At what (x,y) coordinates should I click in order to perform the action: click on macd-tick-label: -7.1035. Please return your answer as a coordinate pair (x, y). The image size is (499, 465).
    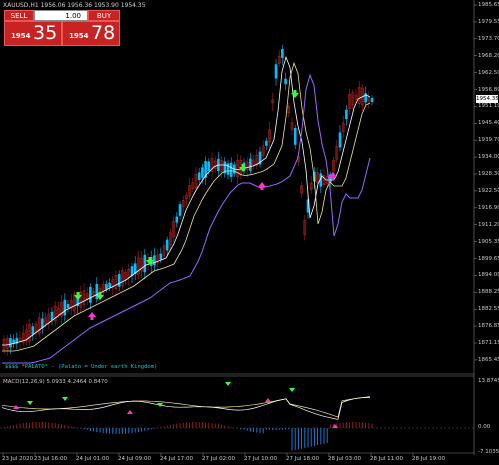
    Looking at the image, I should click on (488, 452).